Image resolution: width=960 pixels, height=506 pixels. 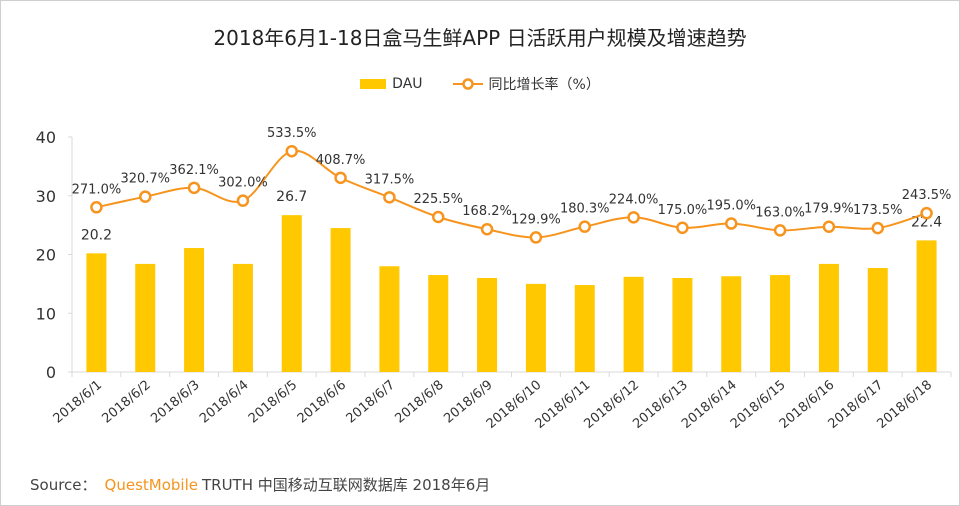 What do you see at coordinates (536, 219) in the screenshot?
I see `growth-rate-label: 129.9%` at bounding box center [536, 219].